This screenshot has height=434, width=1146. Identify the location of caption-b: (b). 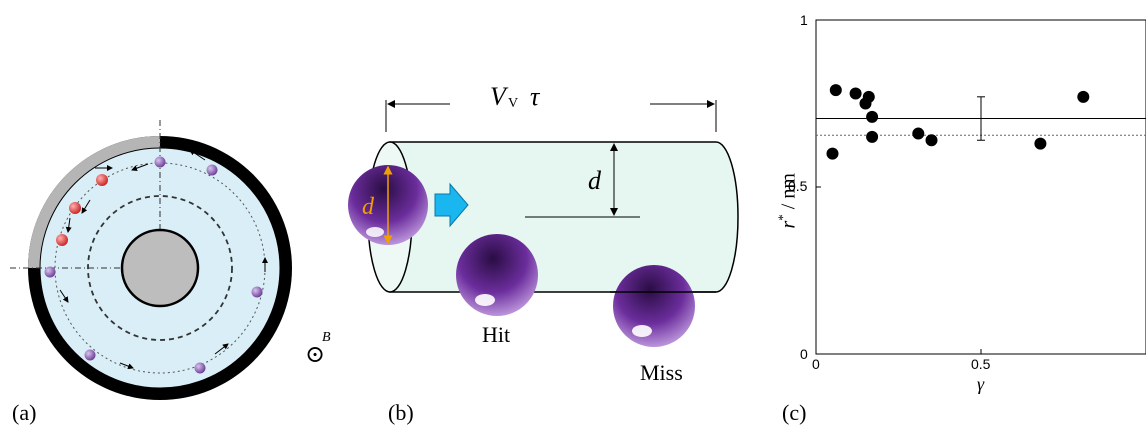
(401, 412).